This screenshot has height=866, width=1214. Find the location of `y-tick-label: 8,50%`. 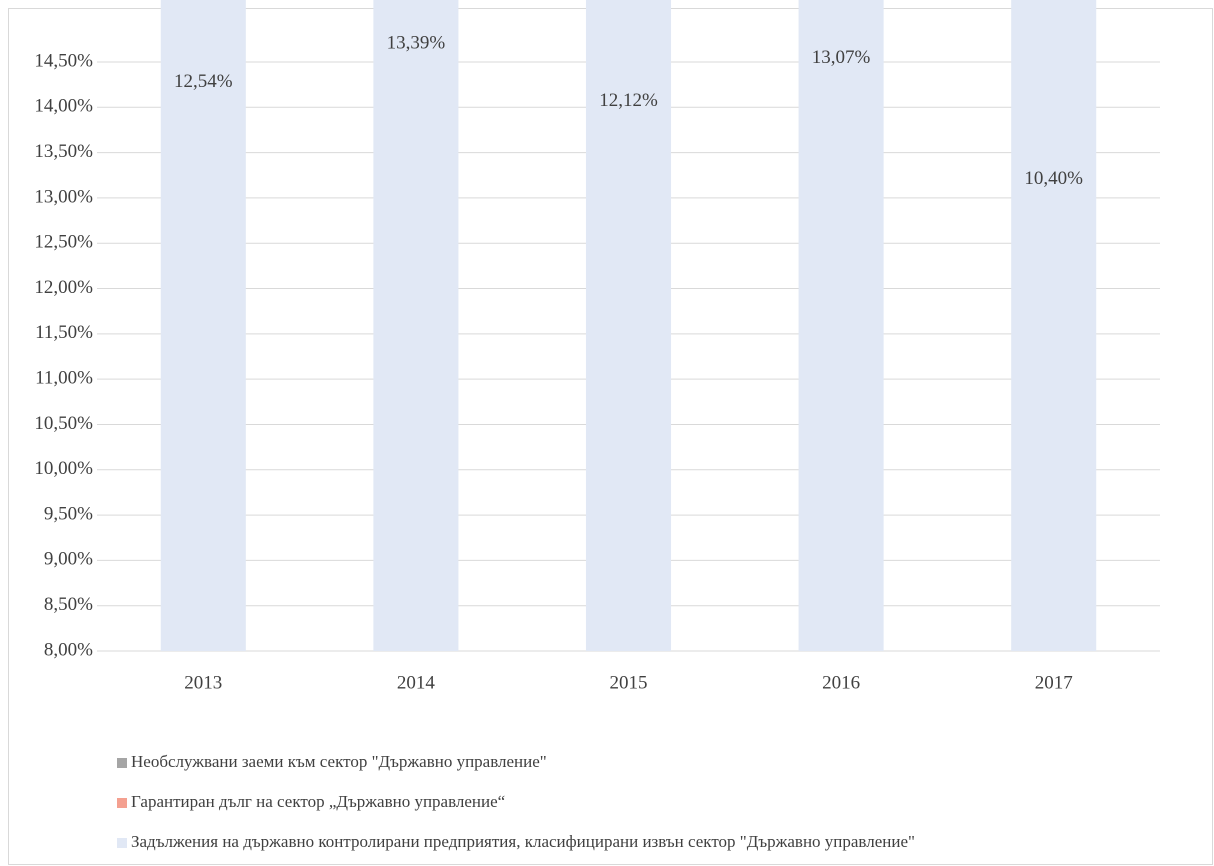

y-tick-label: 8,50% is located at coordinates (68, 604).